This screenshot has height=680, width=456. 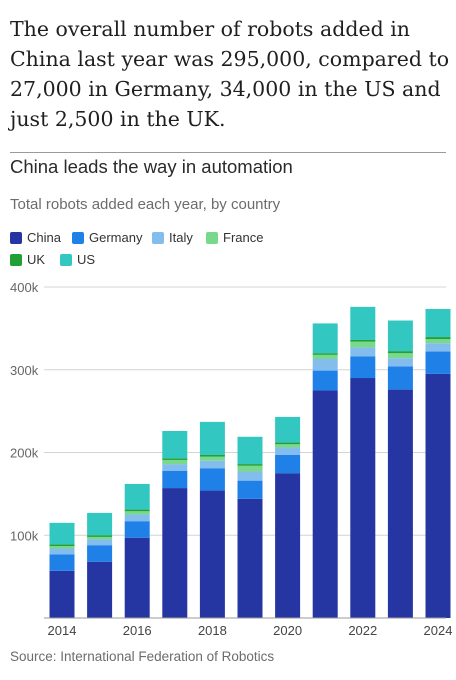 I want to click on legend-label: UK, so click(x=36, y=259).